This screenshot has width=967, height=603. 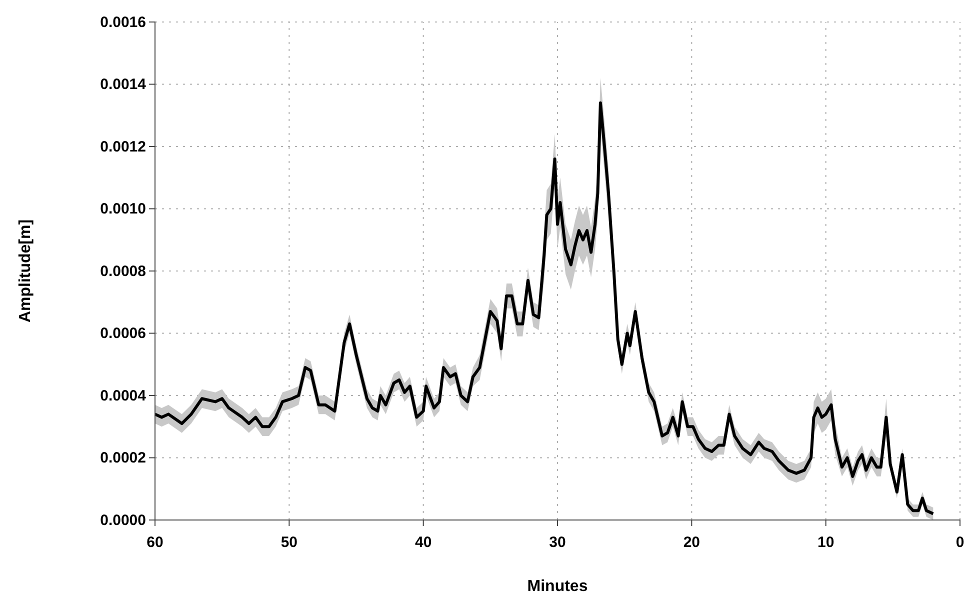 I want to click on x-axis-title: Minutes, so click(x=557, y=586).